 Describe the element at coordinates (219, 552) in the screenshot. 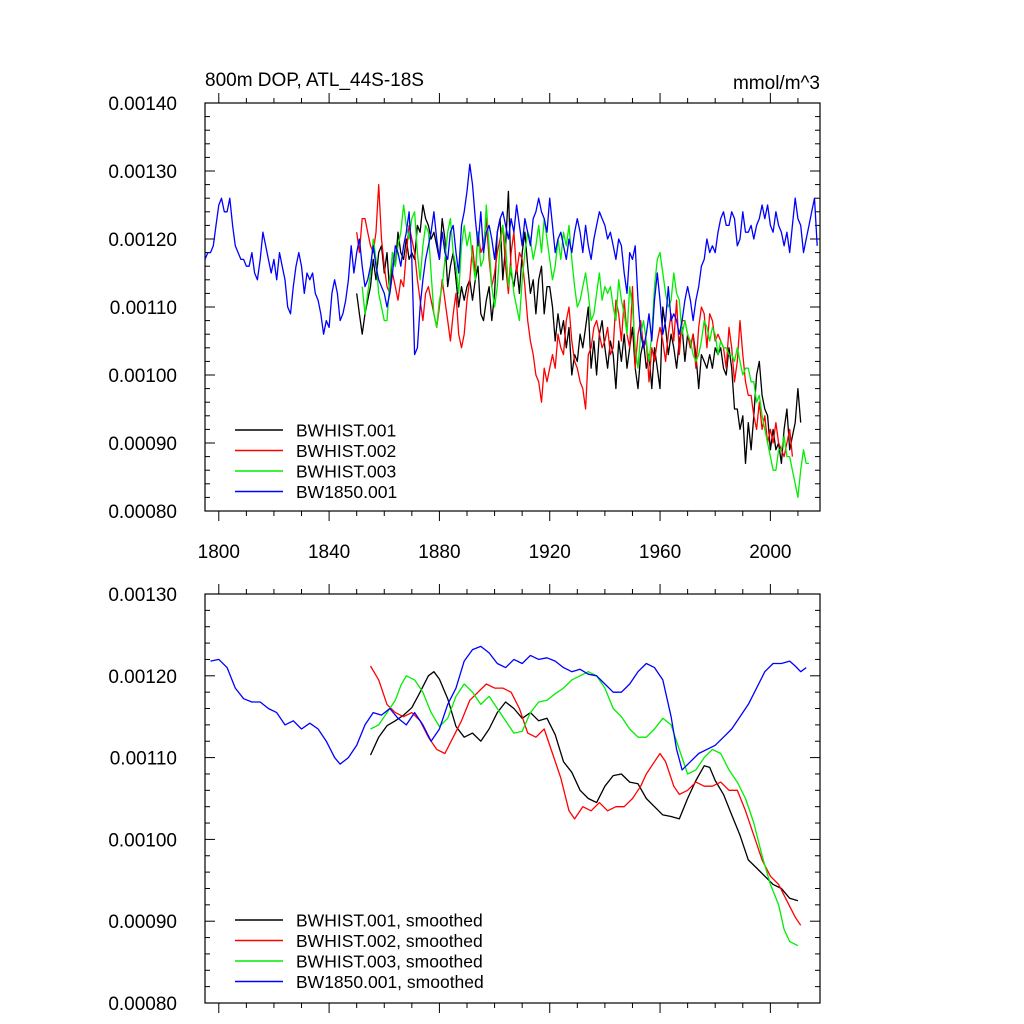

I see `x-tick-label: 1800` at that location.